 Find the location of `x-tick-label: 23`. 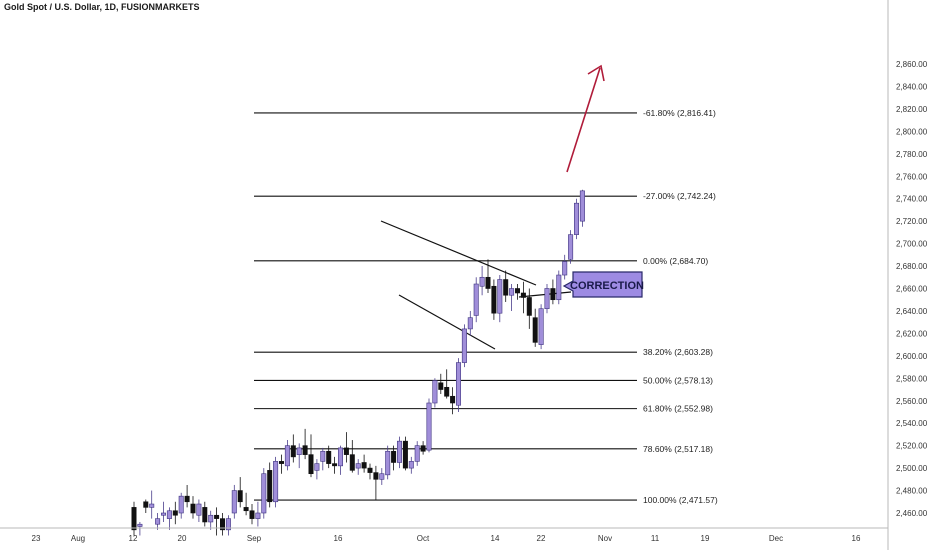

x-tick-label: 23 is located at coordinates (36, 538).